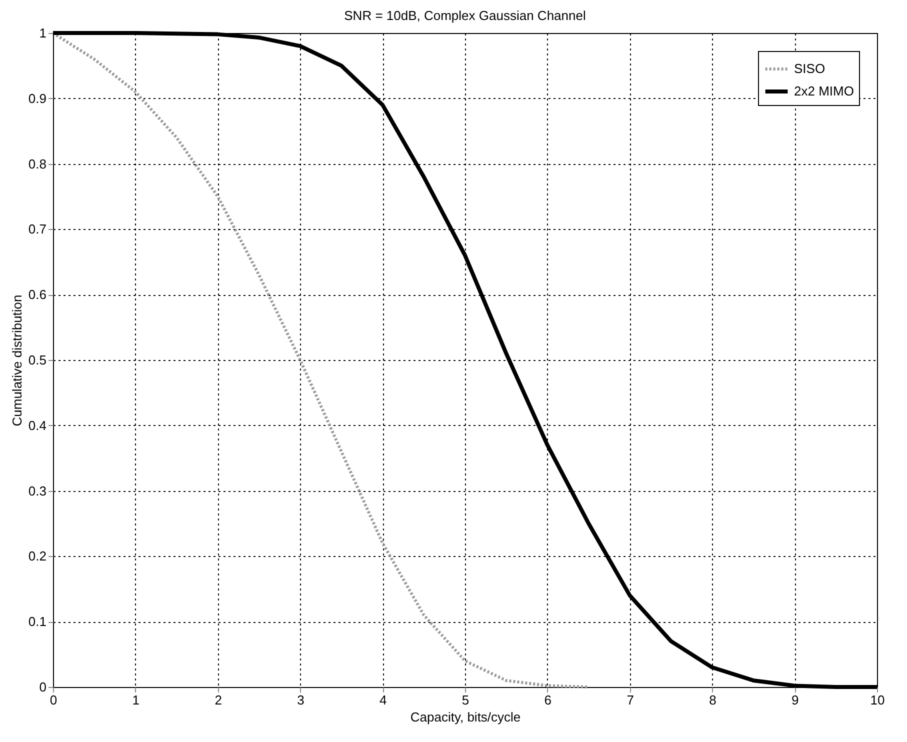 The height and width of the screenshot is (742, 907). I want to click on x-tick-label: 8, so click(712, 700).